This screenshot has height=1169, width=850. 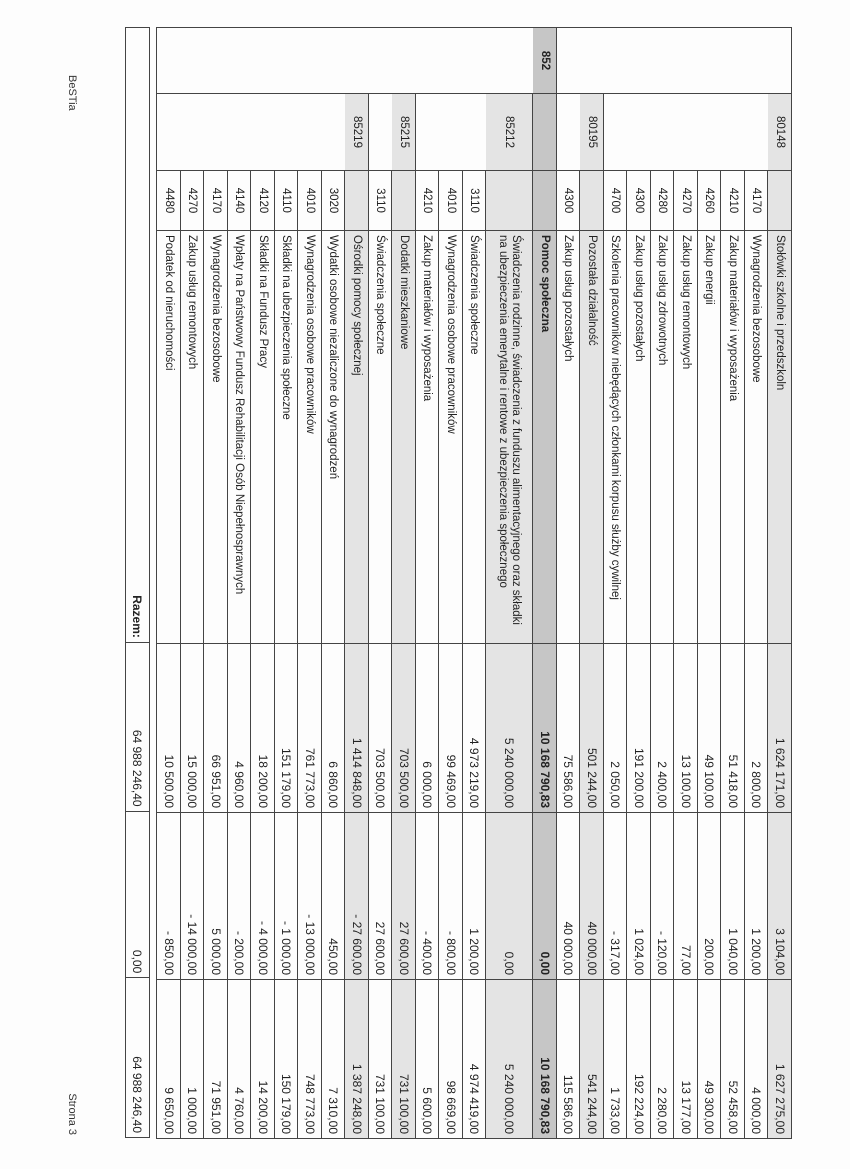 What do you see at coordinates (663, 437) in the screenshot?
I see `description-cell: Zakup usług zdrowotnych` at bounding box center [663, 437].